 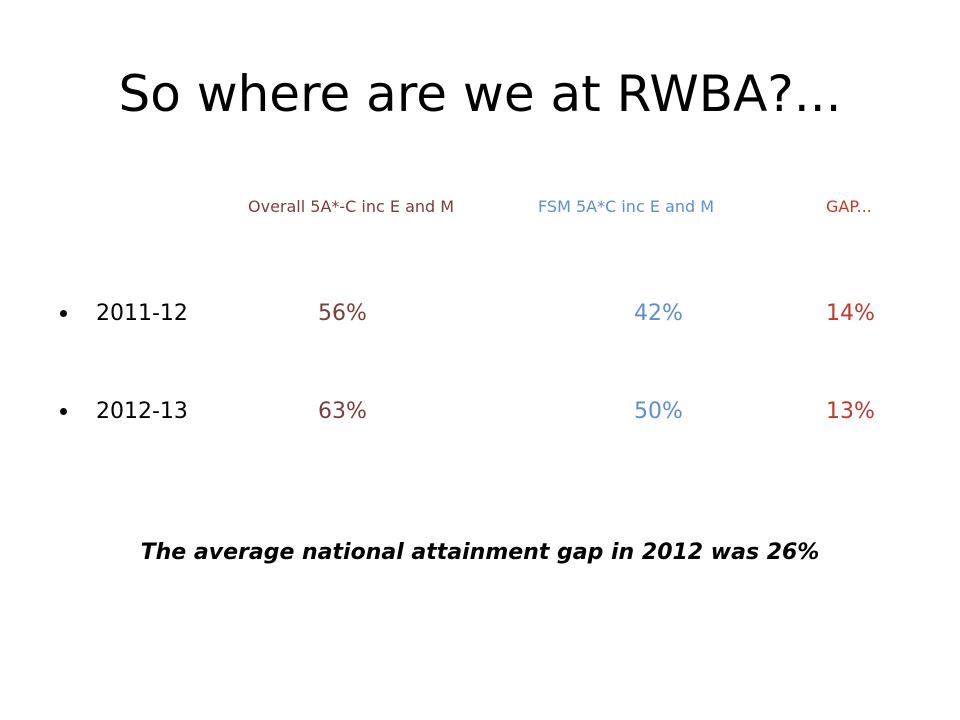 What do you see at coordinates (626, 206) in the screenshot?
I see `fsm-column-header: FSM 5A*C inc E and M` at bounding box center [626, 206].